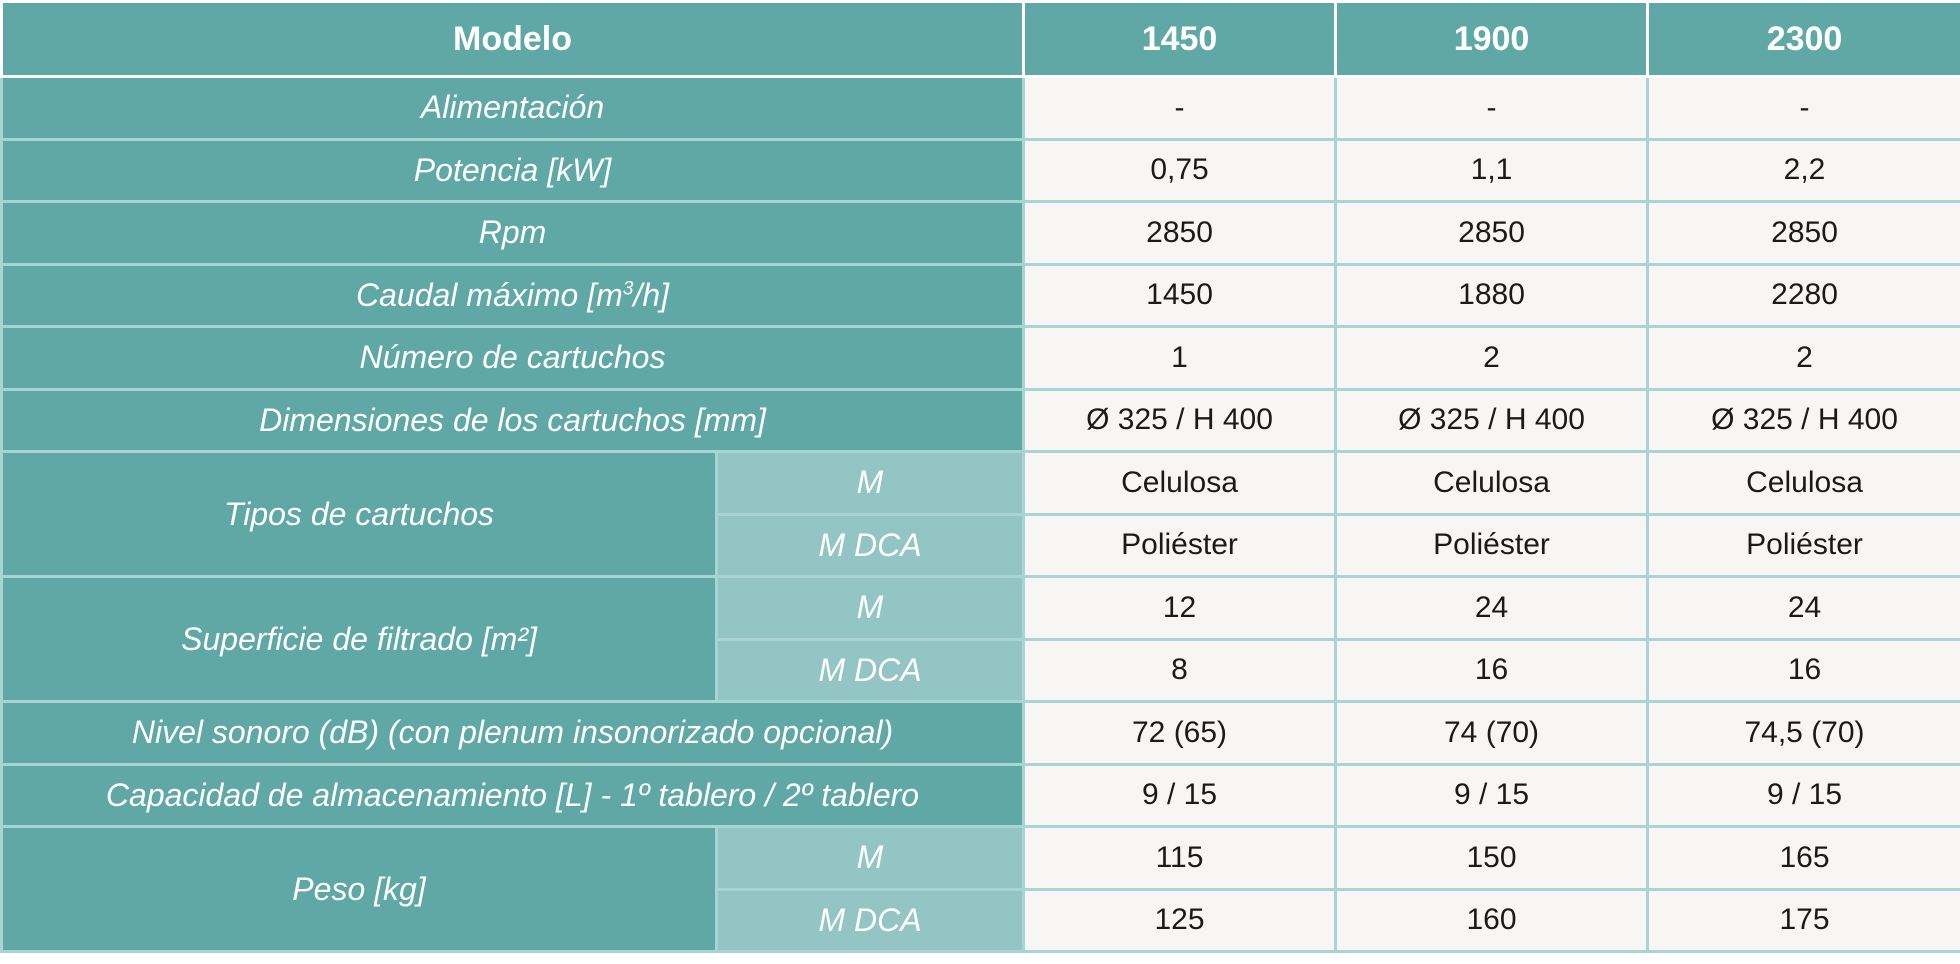  I want to click on model-1450-header: 1450, so click(1180, 39).